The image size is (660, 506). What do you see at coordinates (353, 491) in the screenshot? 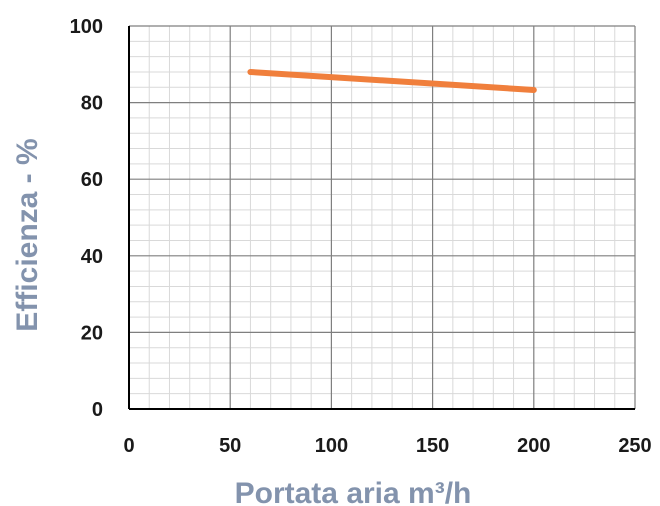
I see `x-axis-title: Portata aria m³/h` at bounding box center [353, 491].